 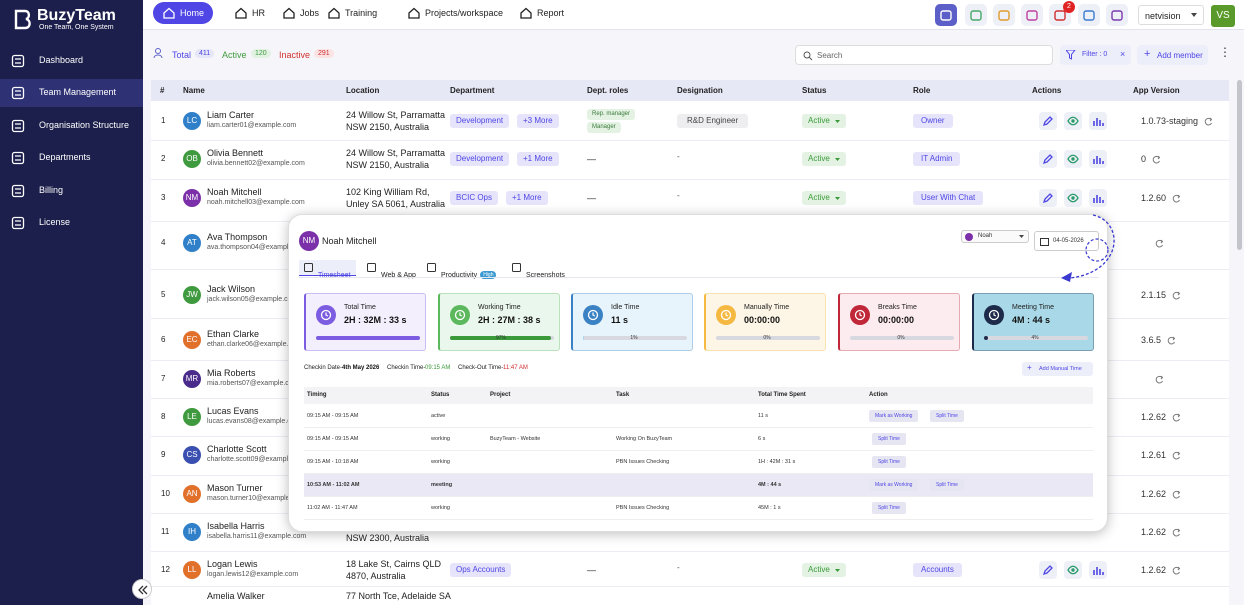 I want to click on nav-item: Departments, so click(x=71, y=158).